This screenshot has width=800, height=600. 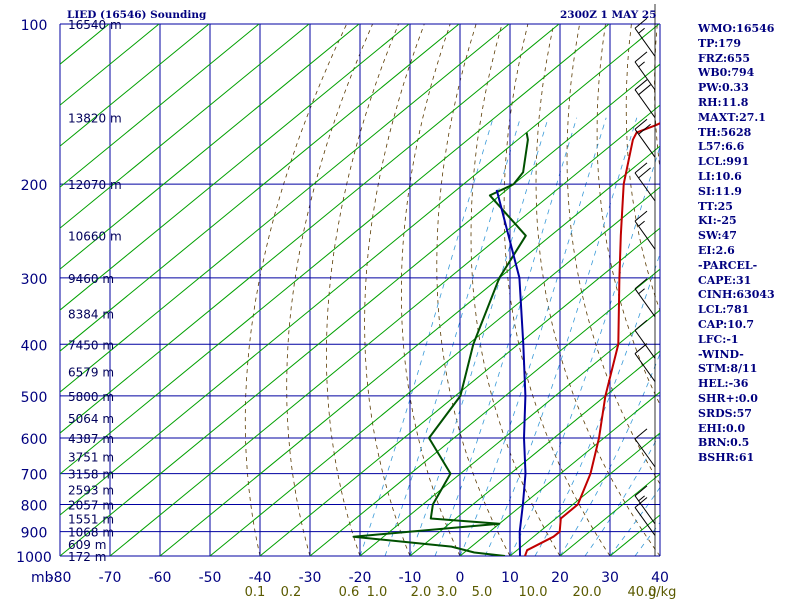 What do you see at coordinates (87, 545) in the screenshot?
I see `height-label: 609 m` at bounding box center [87, 545].